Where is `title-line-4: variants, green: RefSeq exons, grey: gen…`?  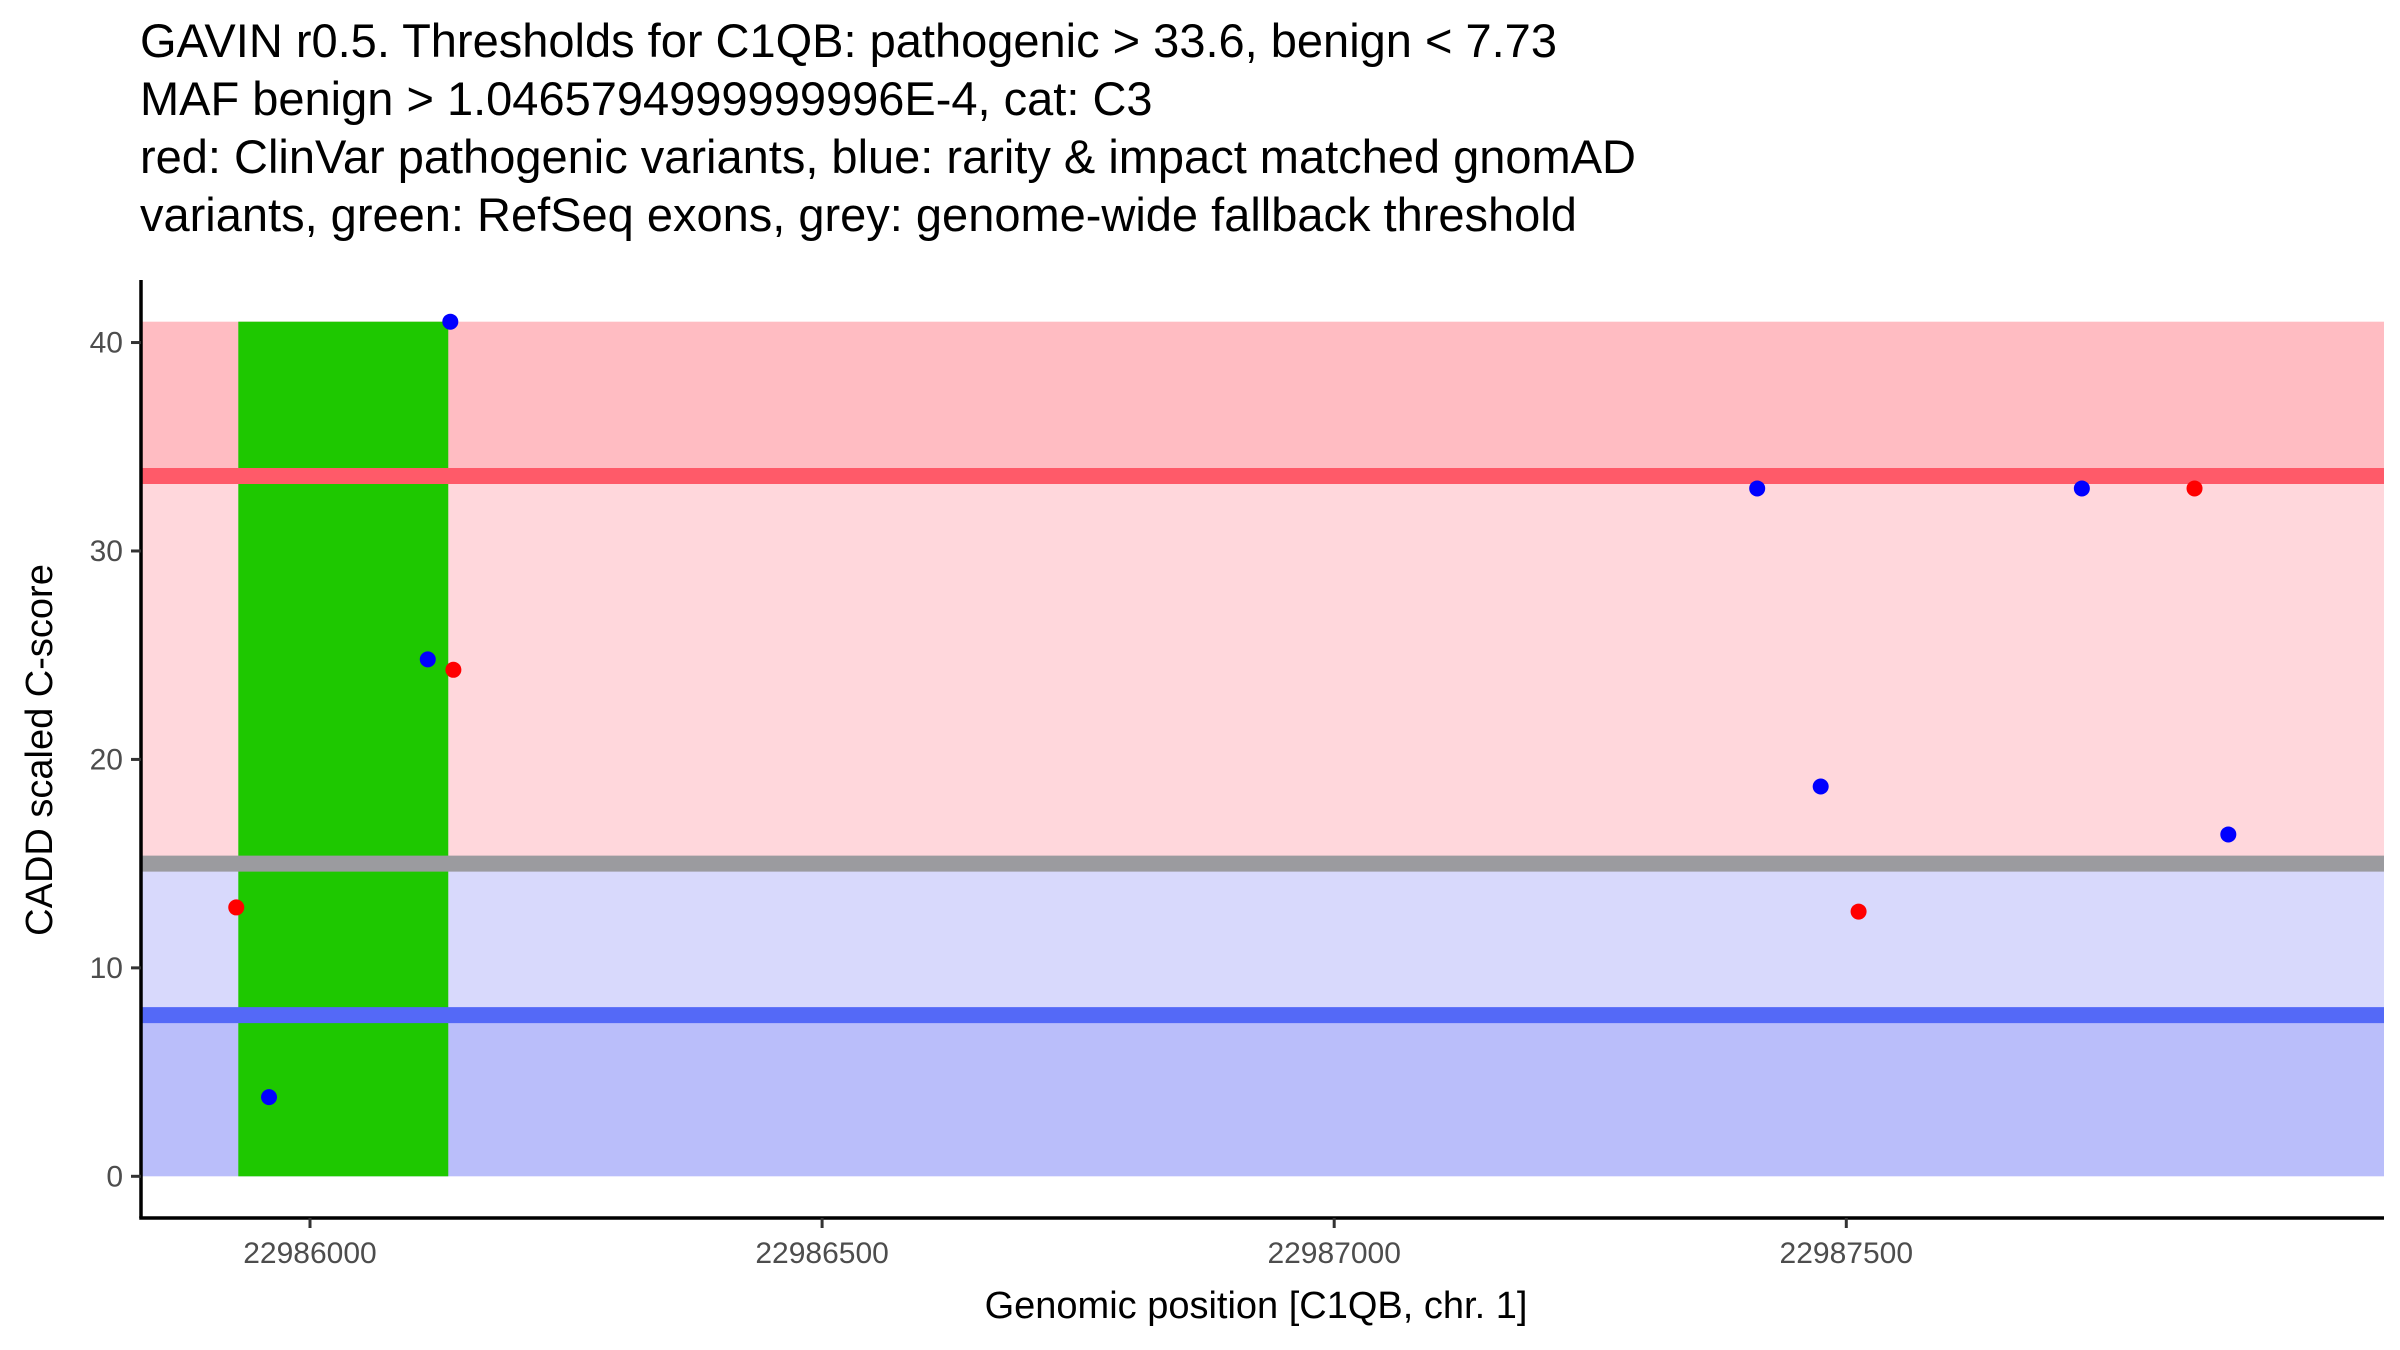
title-line-4: variants, green: RefSeq exons, grey: gen… is located at coordinates (858, 214).